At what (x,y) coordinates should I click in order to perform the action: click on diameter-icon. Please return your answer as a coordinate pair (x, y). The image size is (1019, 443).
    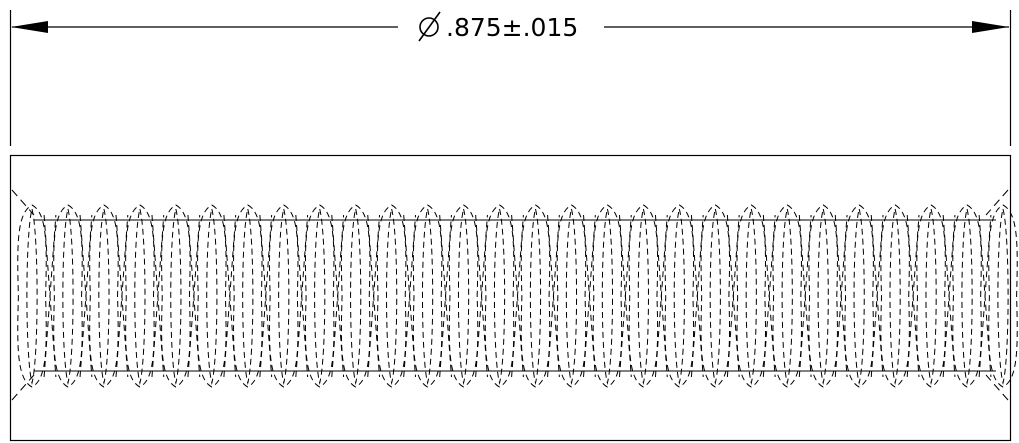
    Looking at the image, I should click on (429, 26).